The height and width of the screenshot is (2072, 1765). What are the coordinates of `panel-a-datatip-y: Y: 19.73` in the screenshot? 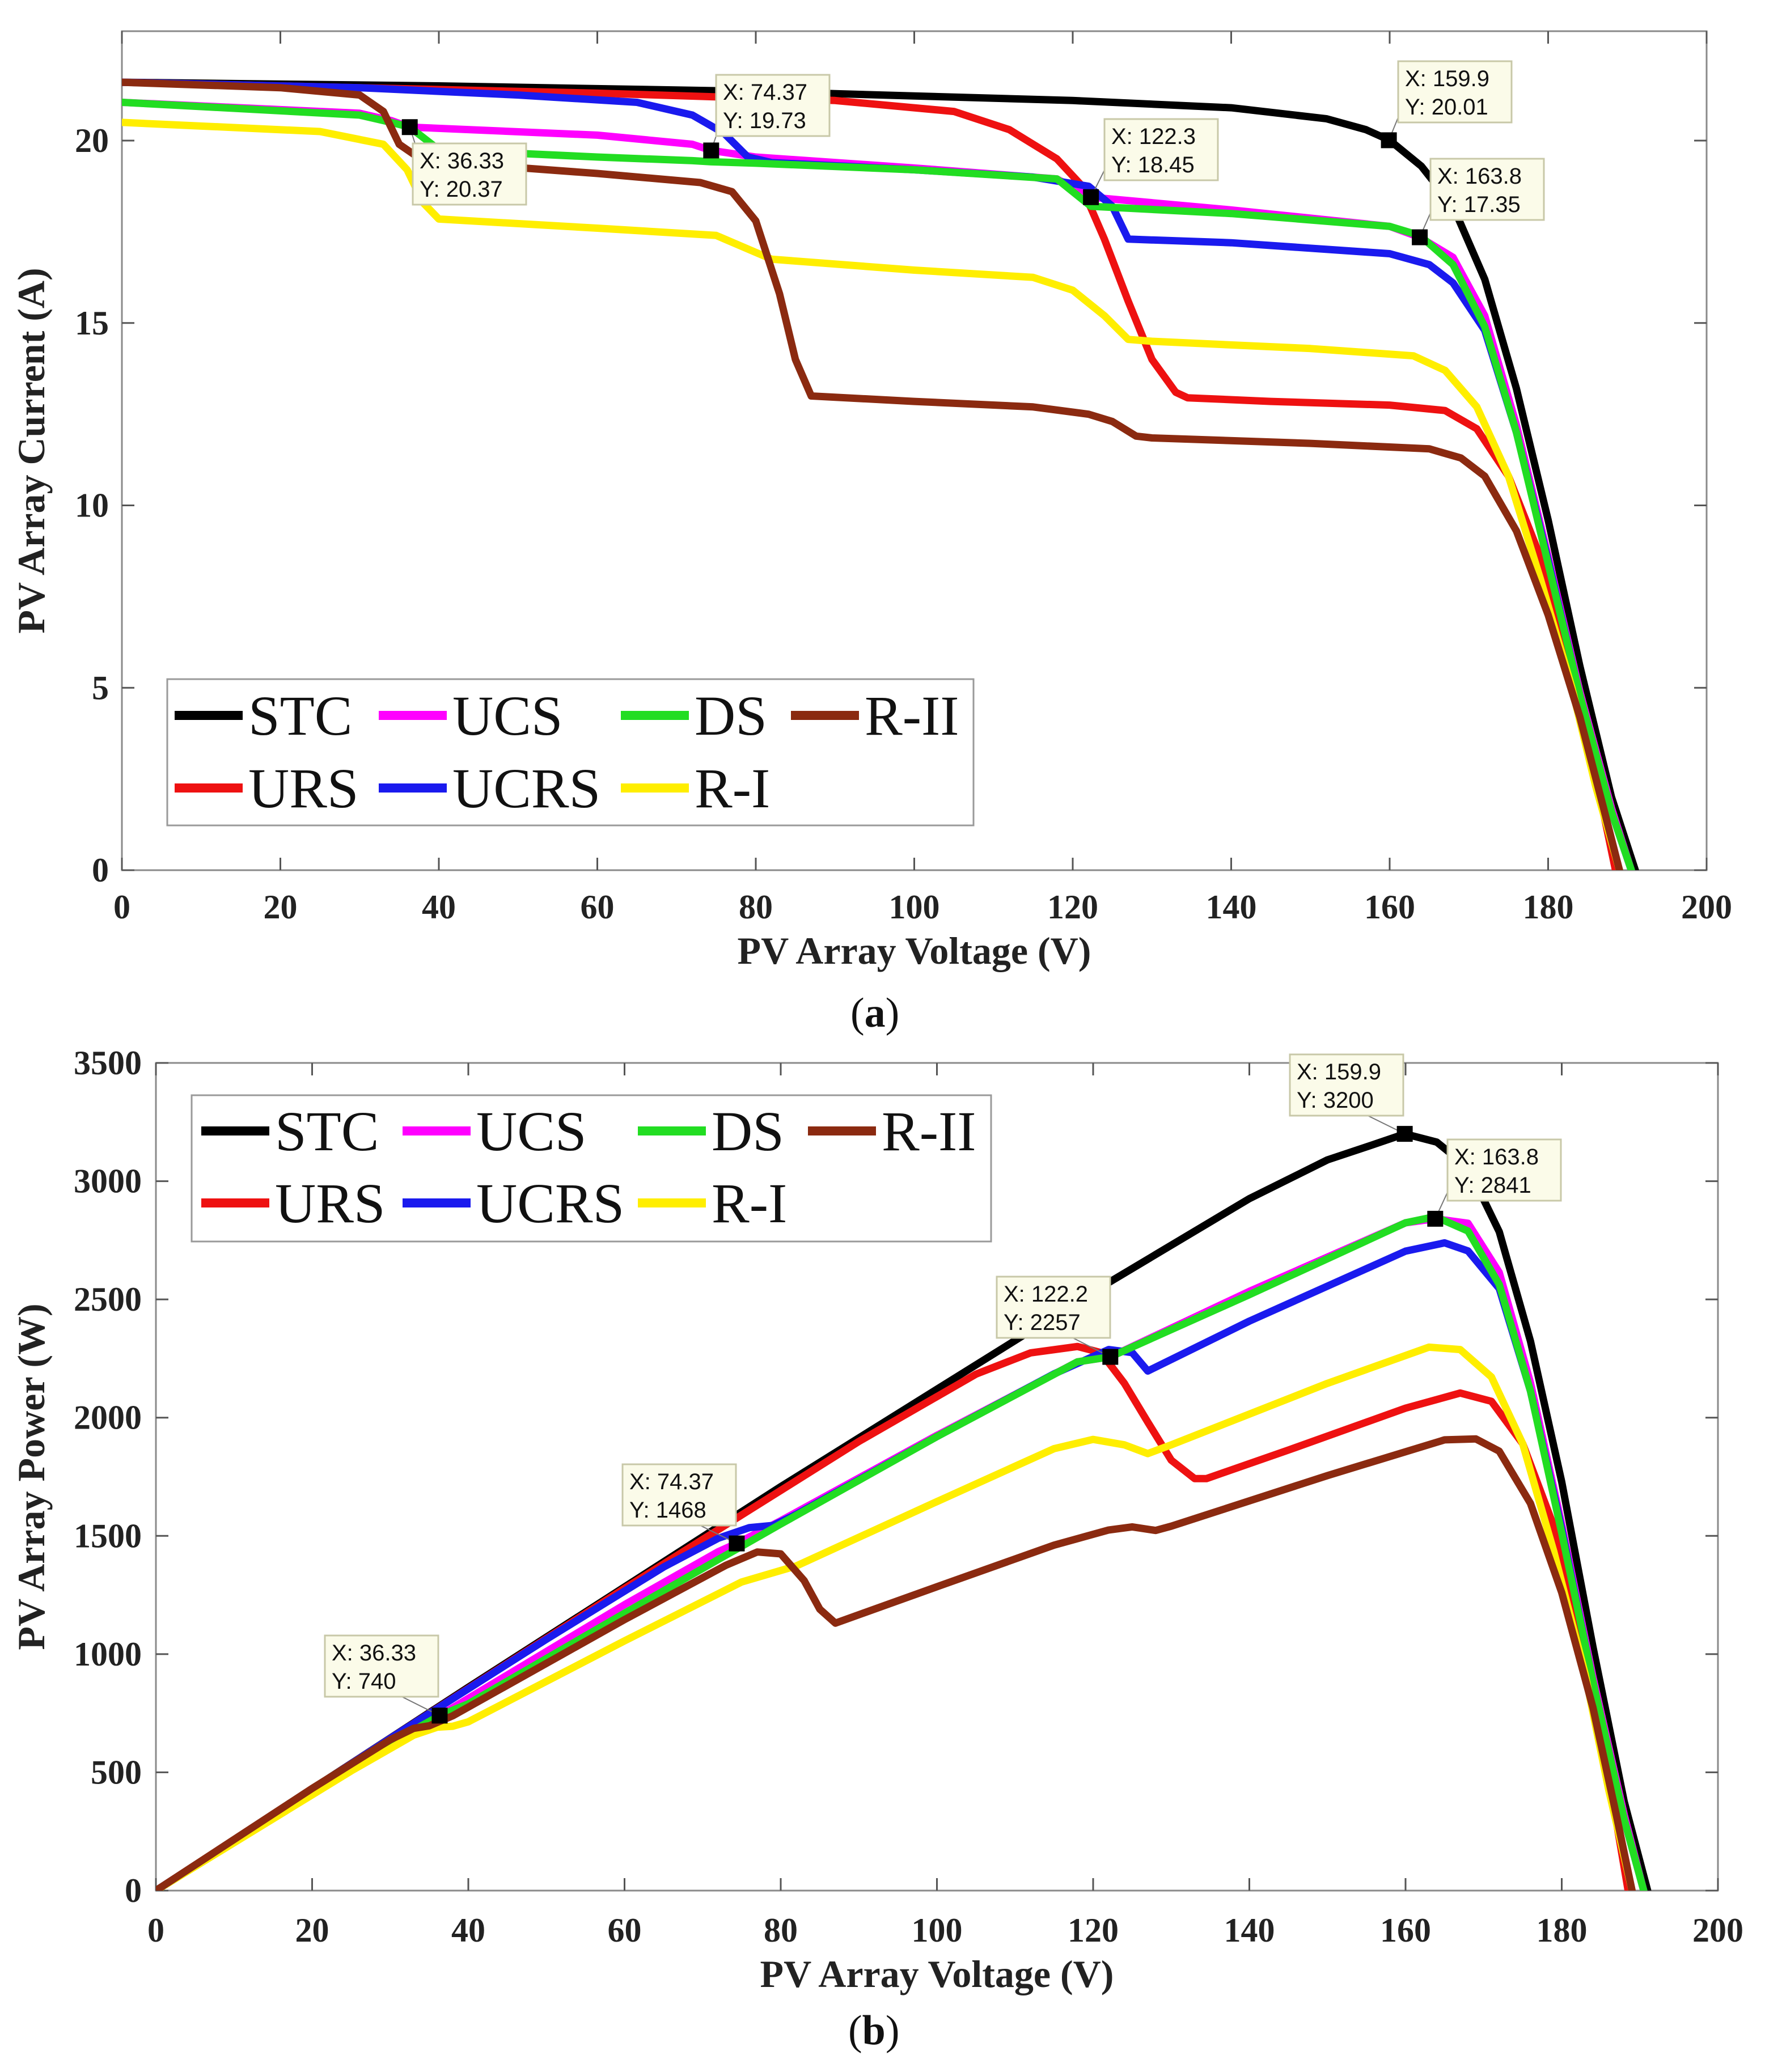 It's located at (765, 120).